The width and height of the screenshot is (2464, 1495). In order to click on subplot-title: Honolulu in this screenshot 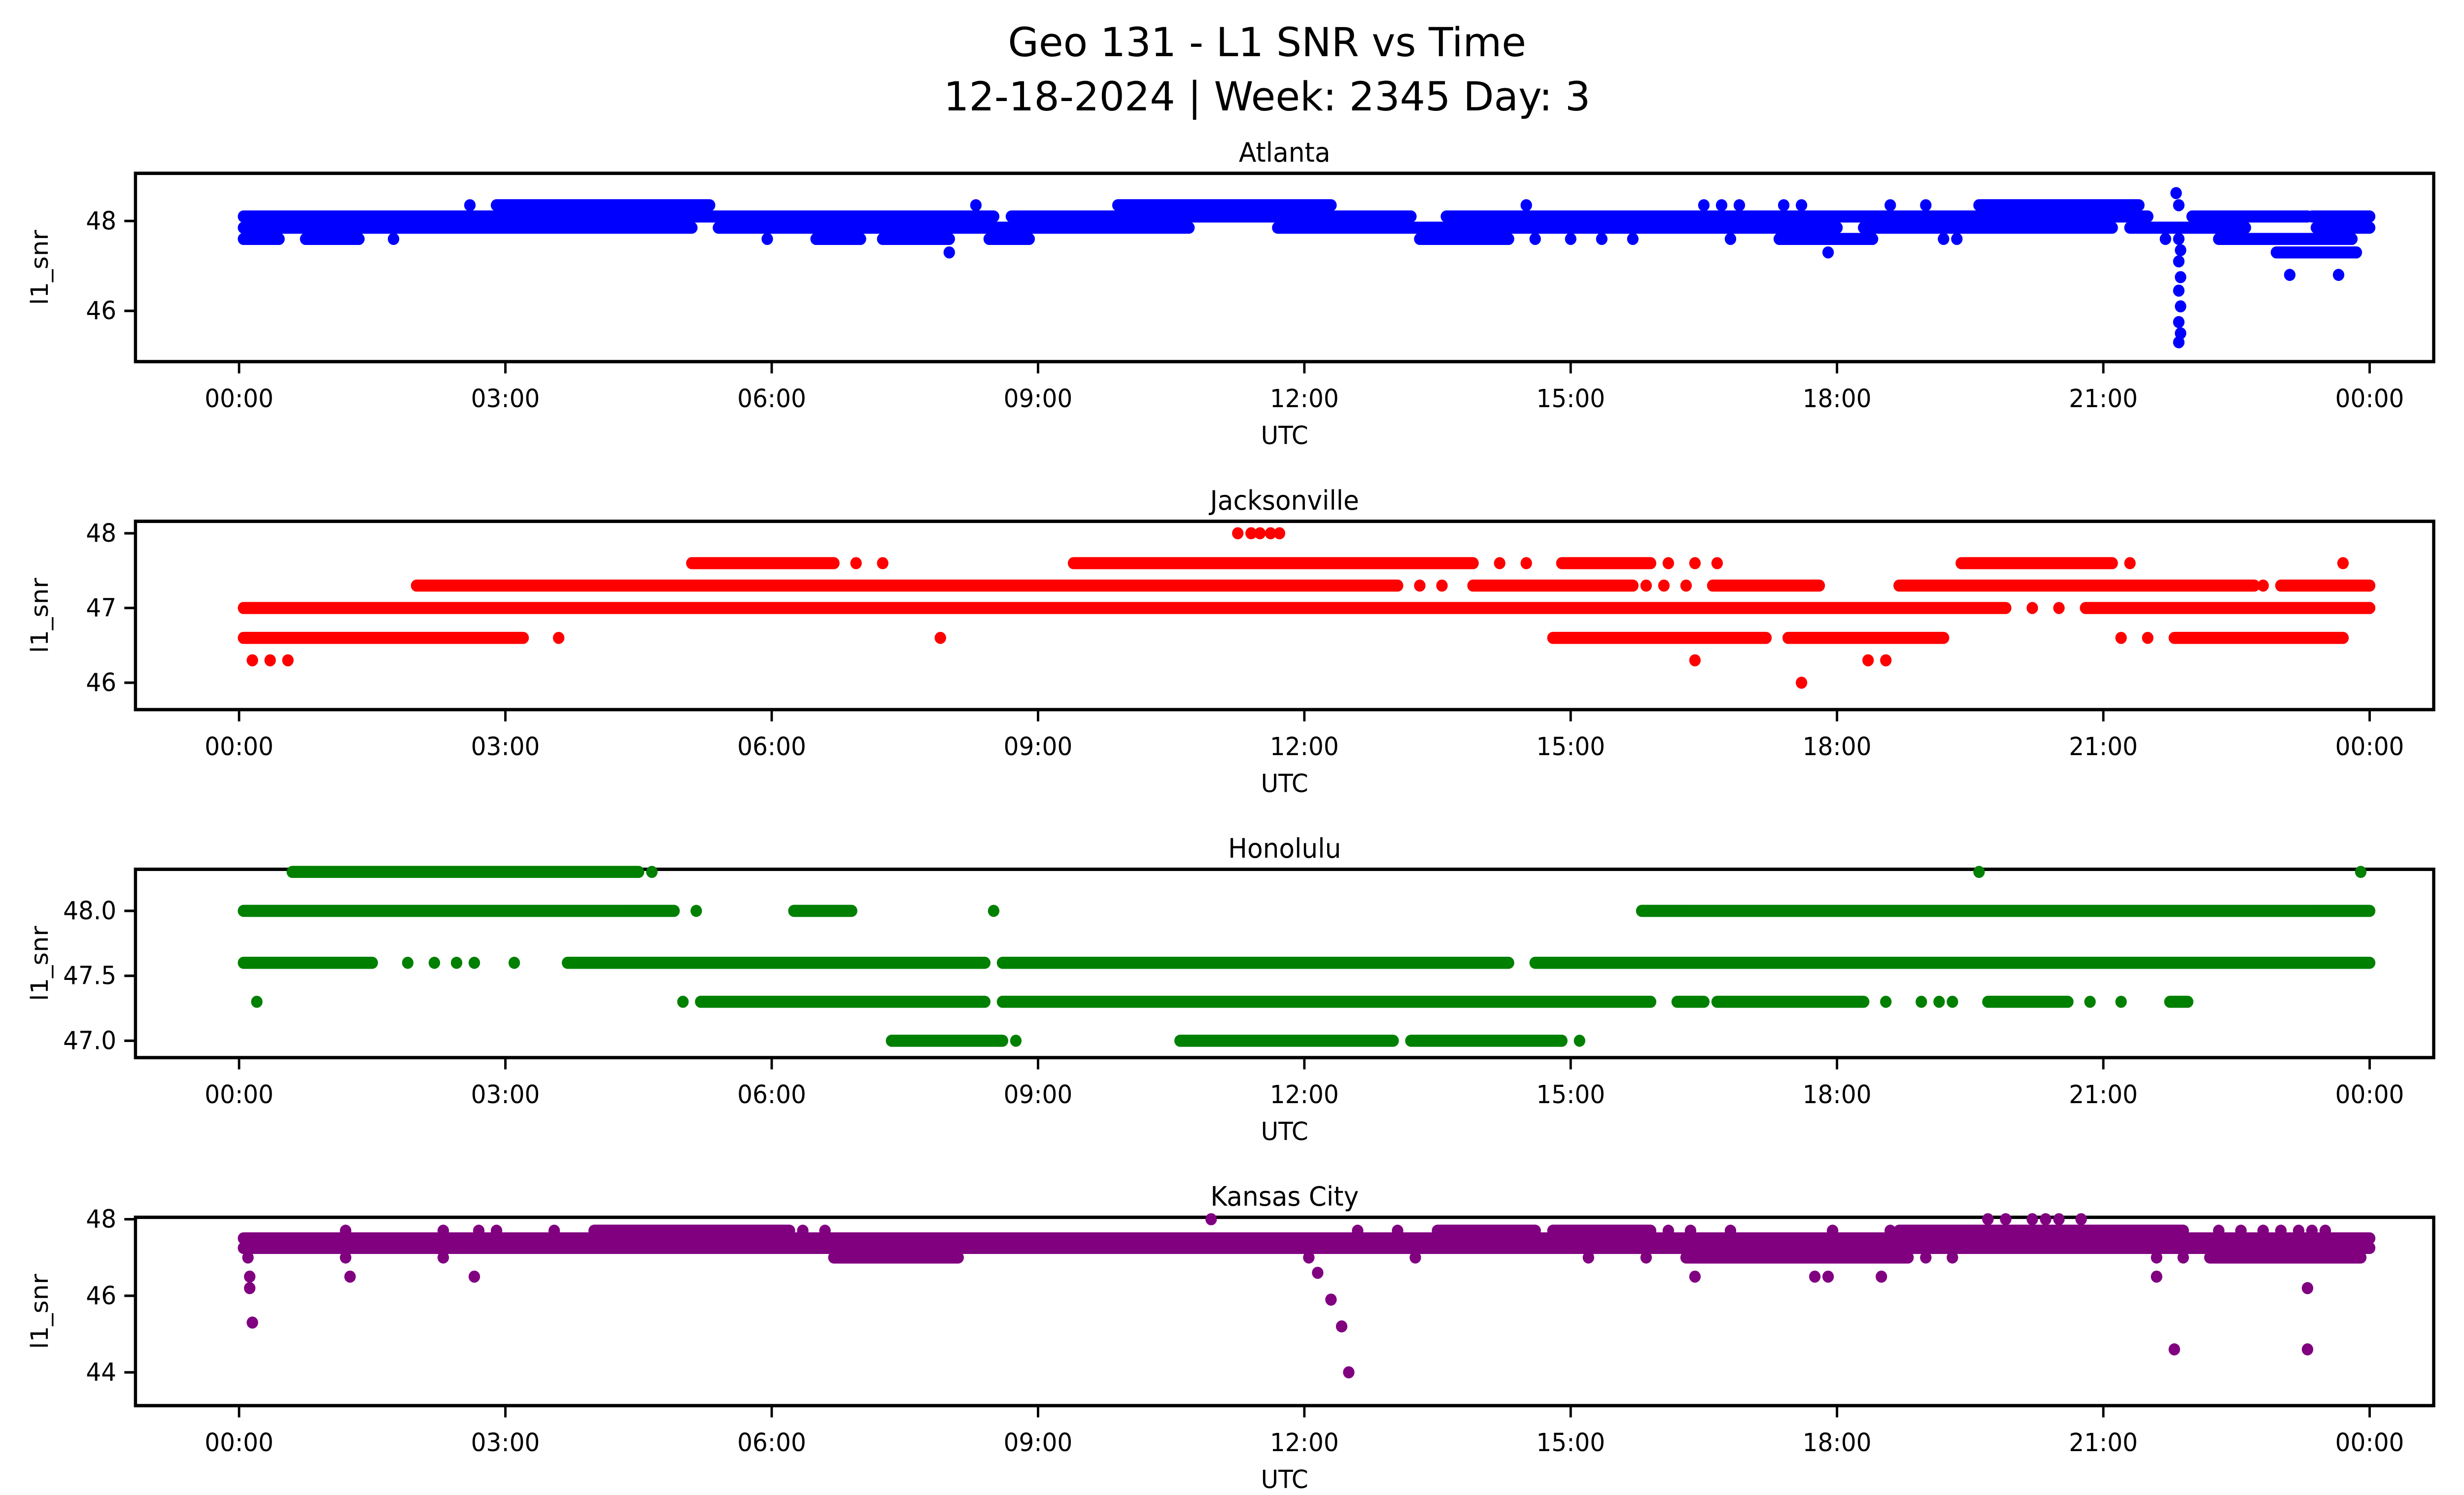, I will do `click(1284, 849)`.